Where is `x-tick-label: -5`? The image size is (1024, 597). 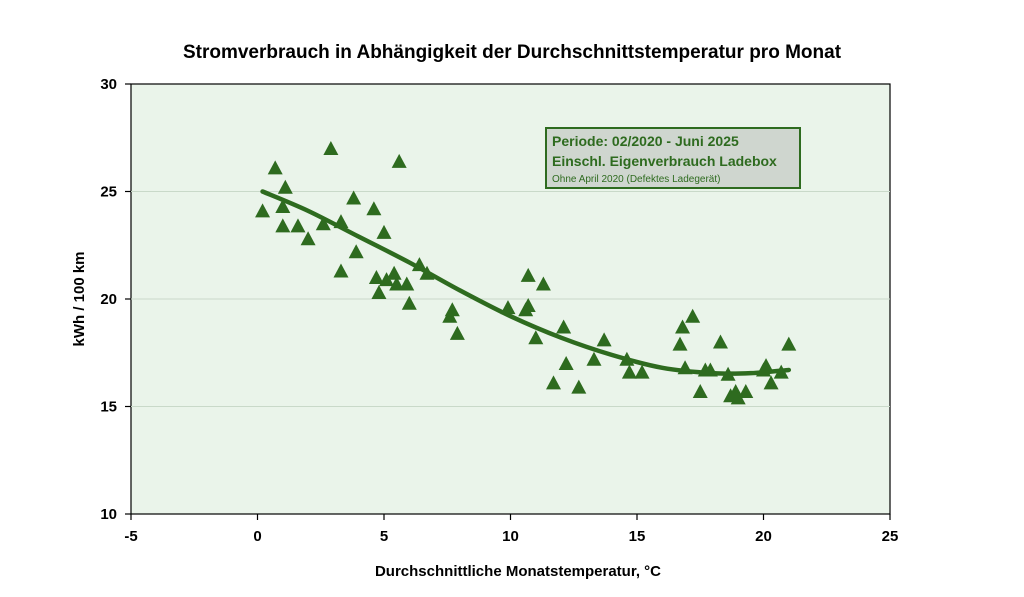 x-tick-label: -5 is located at coordinates (130, 536).